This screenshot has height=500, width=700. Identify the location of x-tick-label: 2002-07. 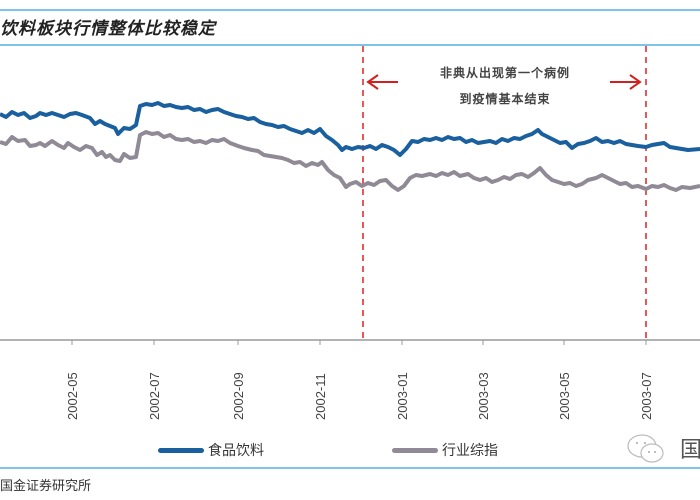
(154, 396).